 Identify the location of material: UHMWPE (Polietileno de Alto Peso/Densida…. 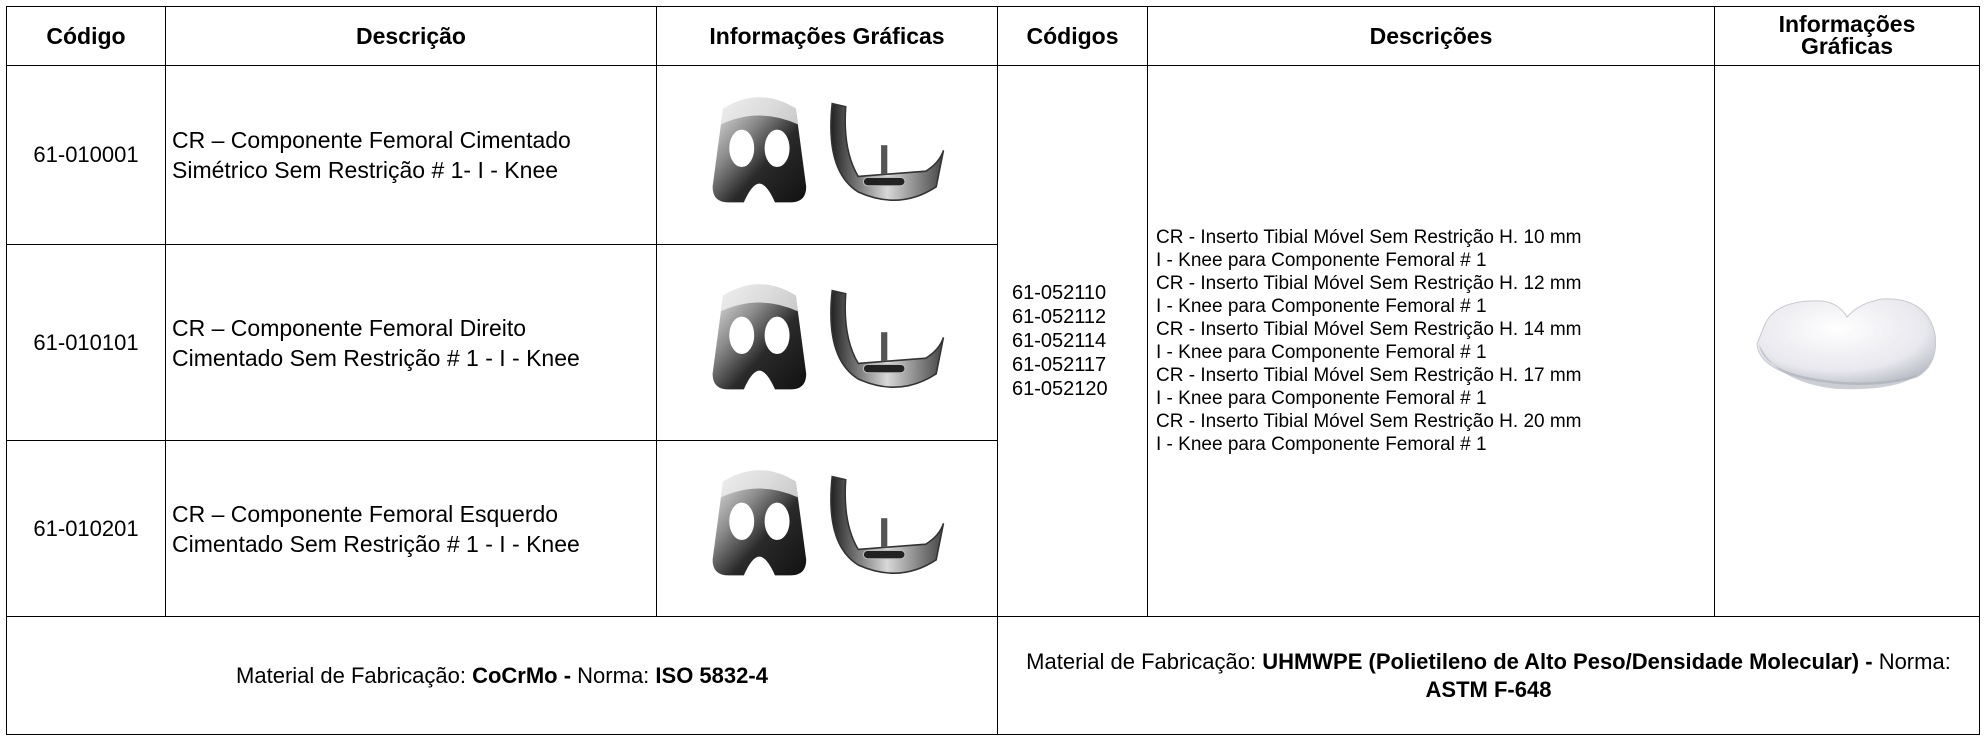
(1567, 661).